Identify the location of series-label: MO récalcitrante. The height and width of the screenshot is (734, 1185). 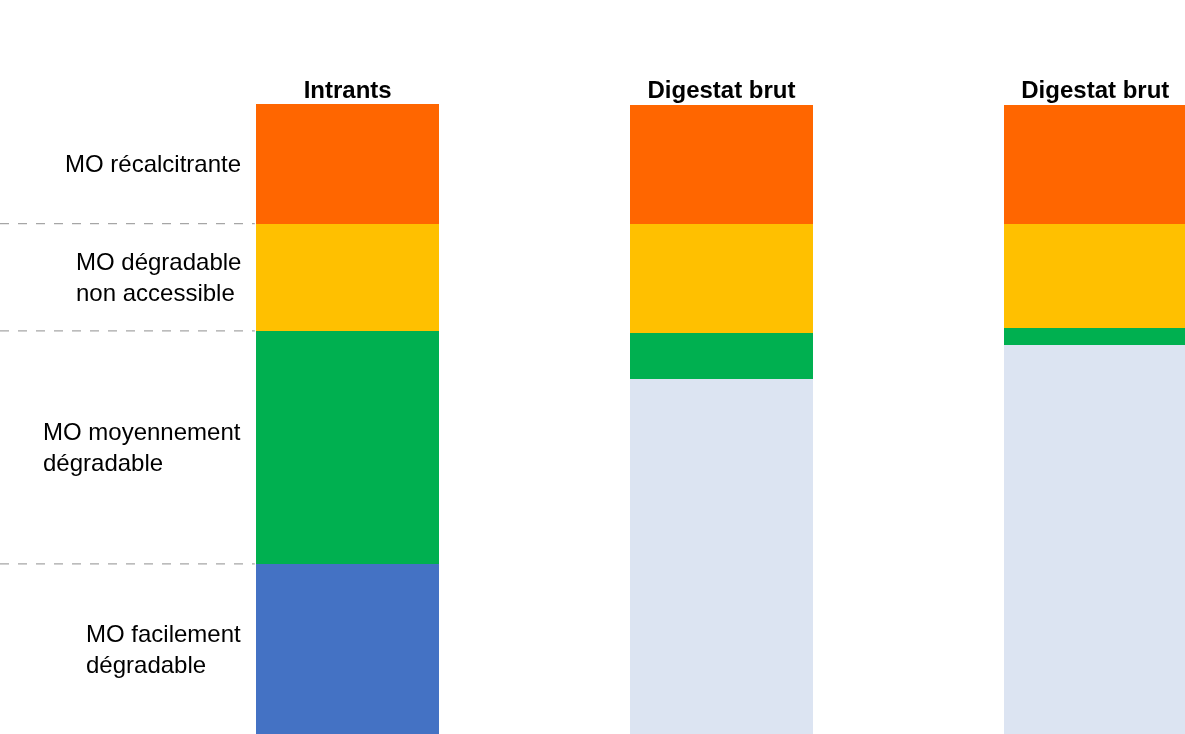
(153, 163).